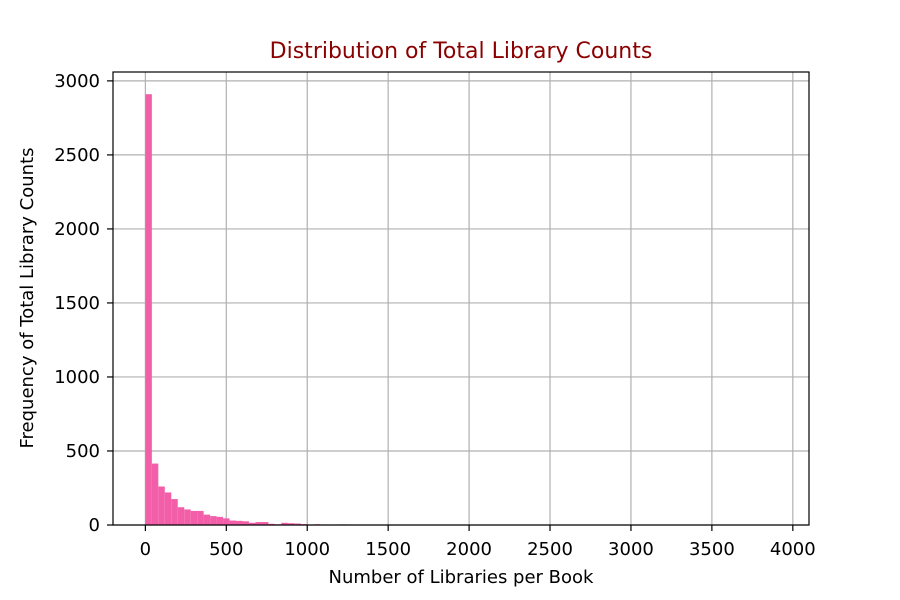 The width and height of the screenshot is (900, 600). What do you see at coordinates (462, 577) in the screenshot?
I see `x-axis-label: Number of Libraries per Book` at bounding box center [462, 577].